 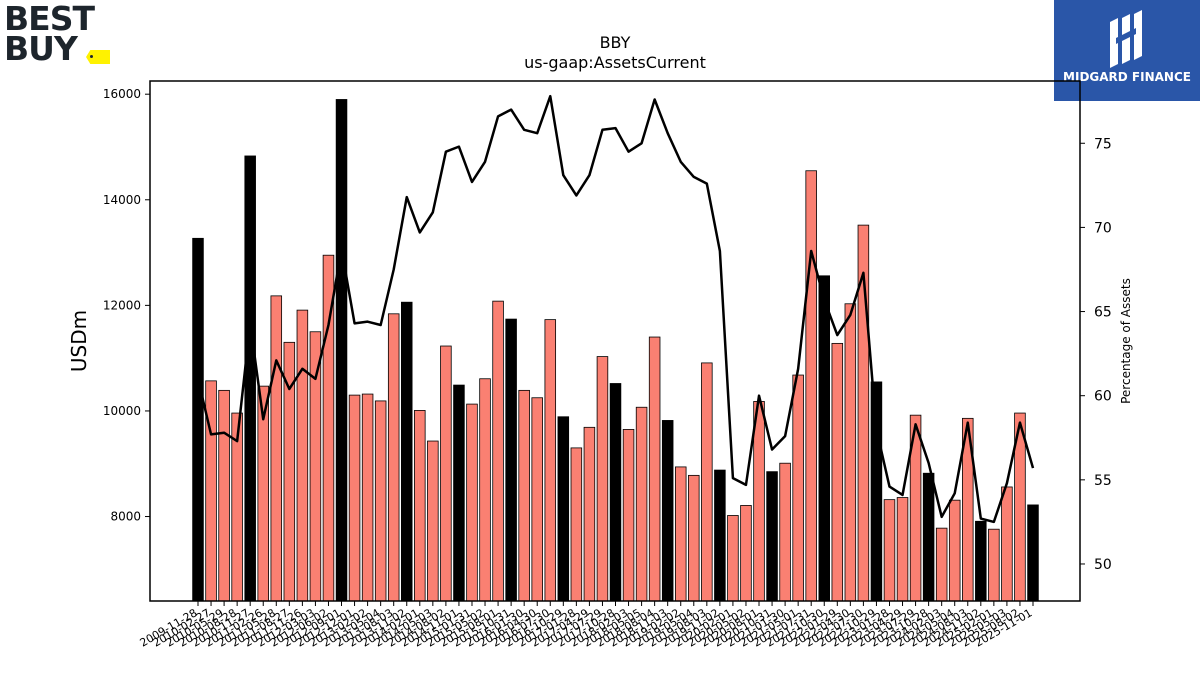 What do you see at coordinates (1126, 39) in the screenshot?
I see `midgard-emblem-icon` at bounding box center [1126, 39].